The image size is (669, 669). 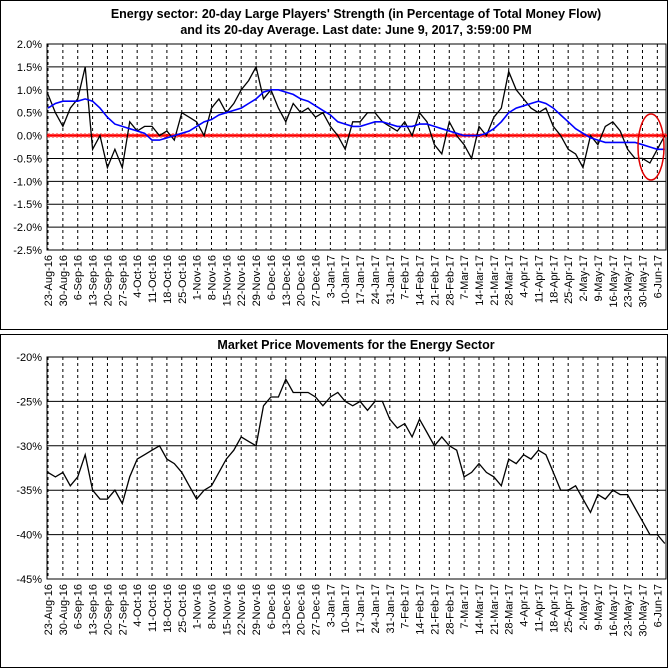 What do you see at coordinates (168, 608) in the screenshot?
I see `x-tick-label: 18-Oct-16` at bounding box center [168, 608].